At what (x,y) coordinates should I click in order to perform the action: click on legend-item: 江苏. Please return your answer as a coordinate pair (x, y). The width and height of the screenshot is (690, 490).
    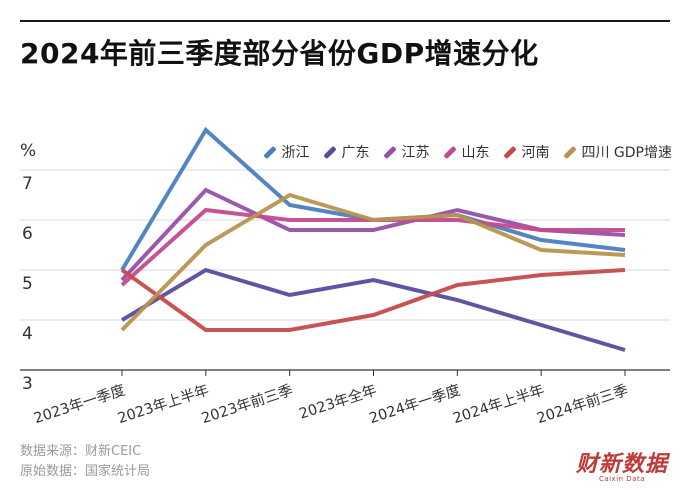
    Looking at the image, I should click on (406, 152).